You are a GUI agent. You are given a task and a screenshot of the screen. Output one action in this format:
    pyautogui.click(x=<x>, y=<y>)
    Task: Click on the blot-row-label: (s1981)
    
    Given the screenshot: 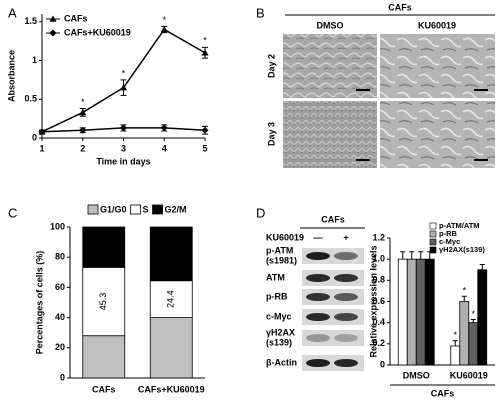 What is the action you would take?
    pyautogui.click(x=281, y=260)
    